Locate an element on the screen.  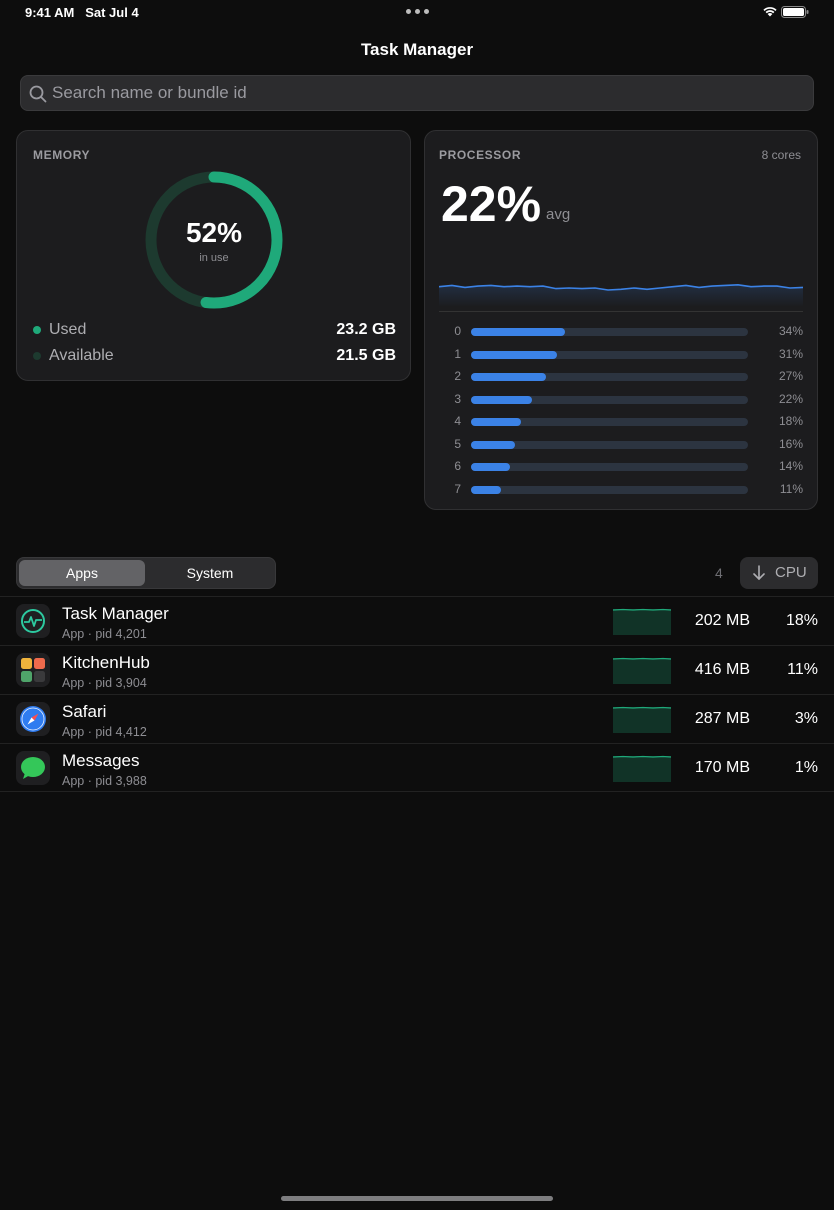
core-percent: 31% is located at coordinates (790, 353).